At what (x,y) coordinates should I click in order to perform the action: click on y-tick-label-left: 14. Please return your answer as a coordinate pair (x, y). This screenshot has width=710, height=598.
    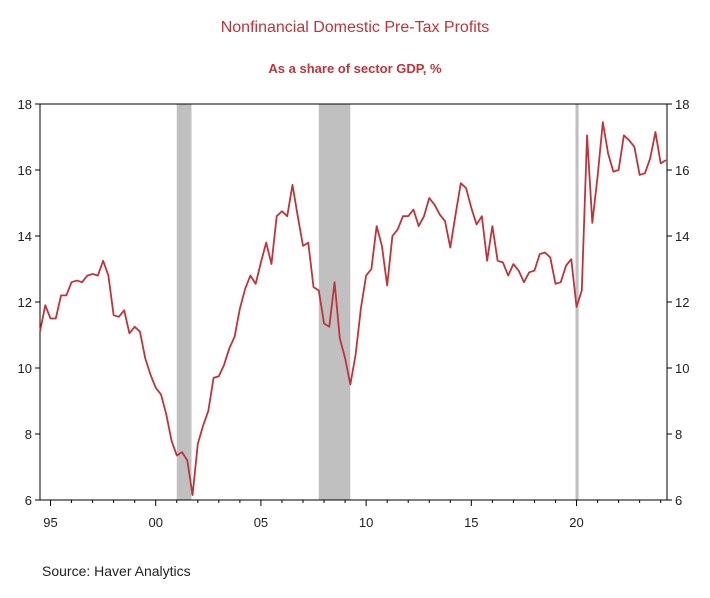
    Looking at the image, I should click on (25, 236).